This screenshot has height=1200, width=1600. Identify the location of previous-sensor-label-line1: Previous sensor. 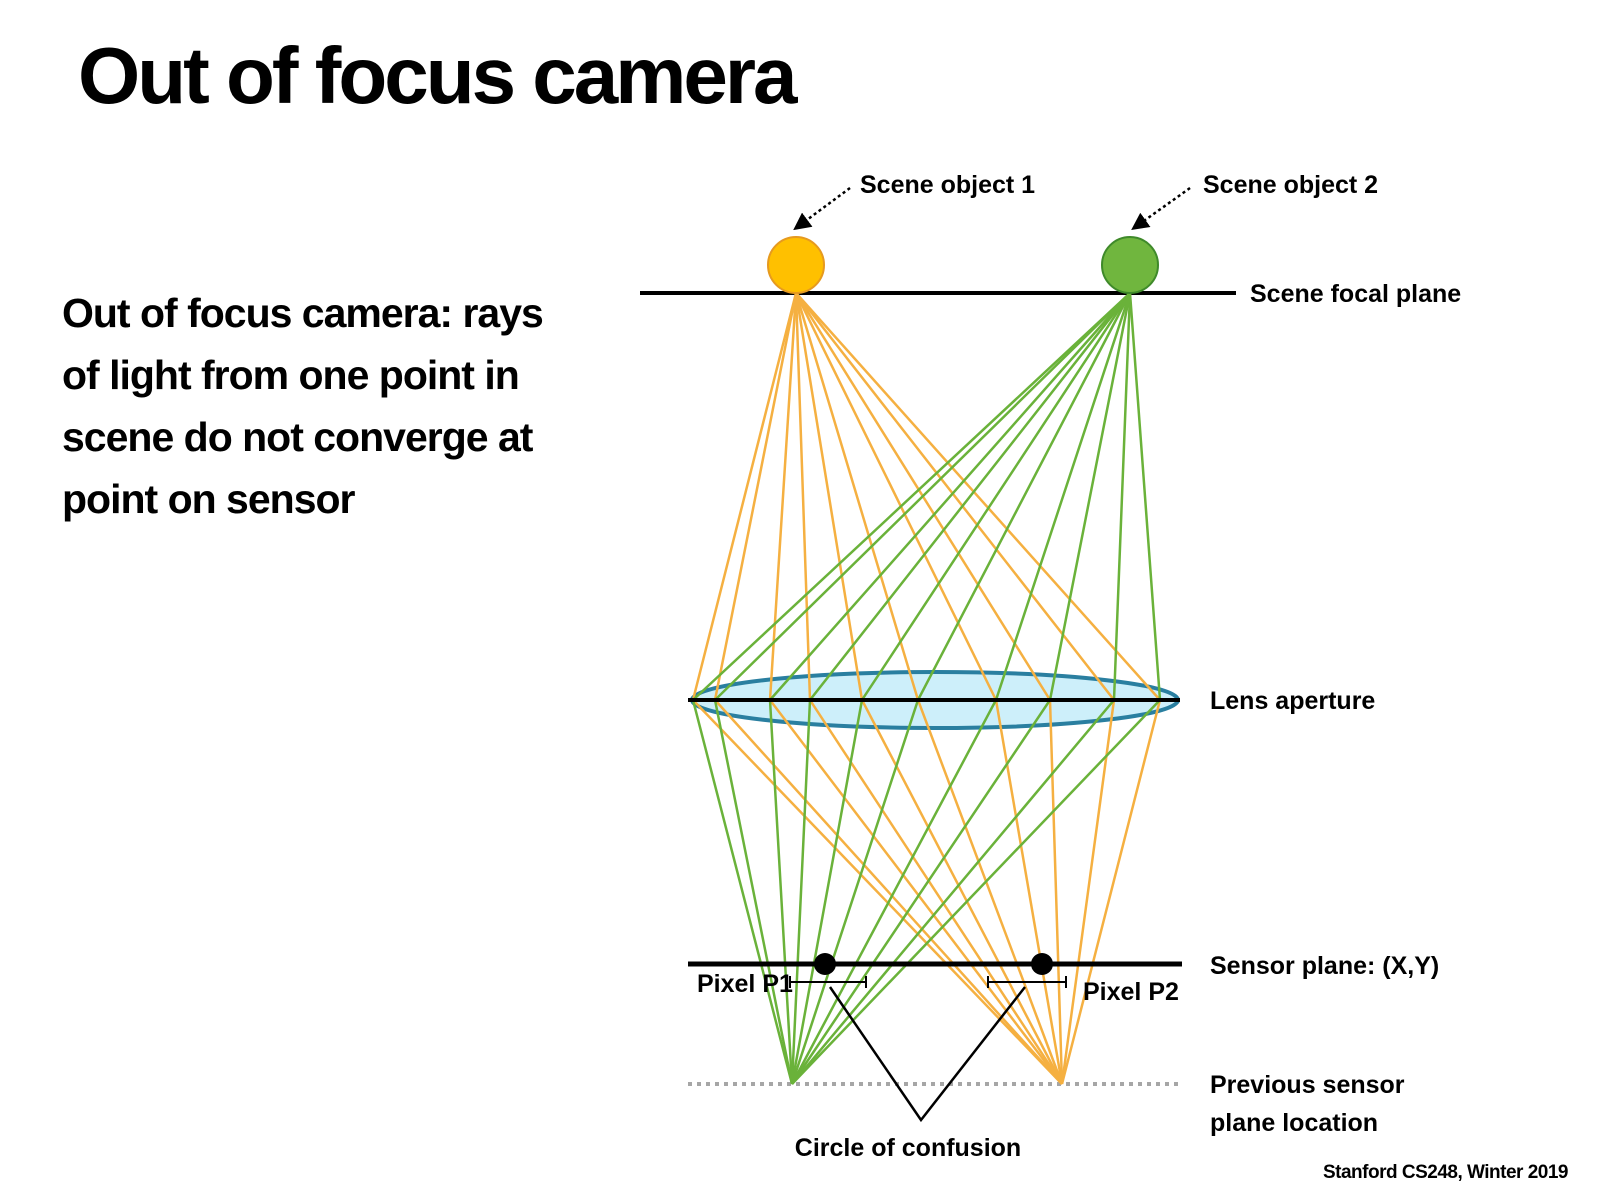
(1307, 1085).